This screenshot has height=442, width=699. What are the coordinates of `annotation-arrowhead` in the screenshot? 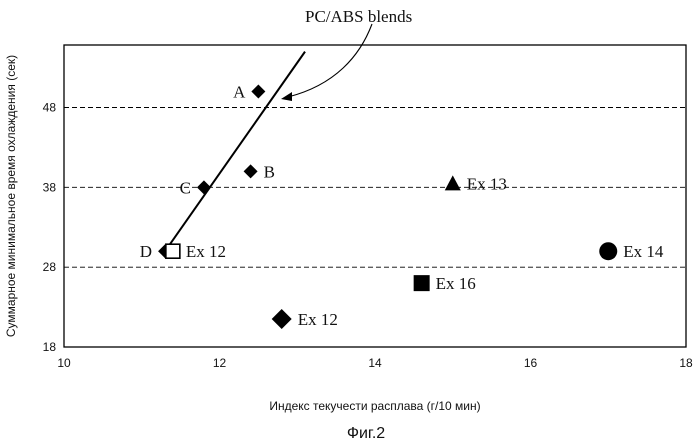 It's located at (286, 96).